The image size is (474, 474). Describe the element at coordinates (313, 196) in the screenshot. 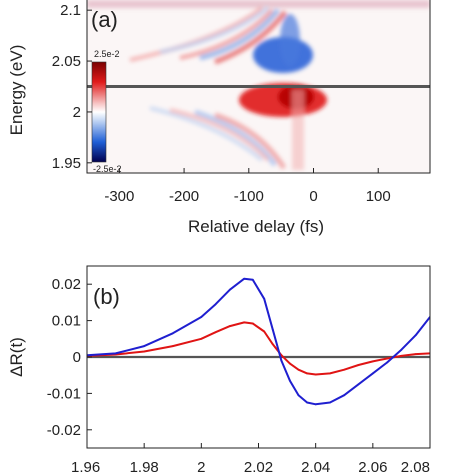

I see `panel-a-x-tick-label: 0` at that location.